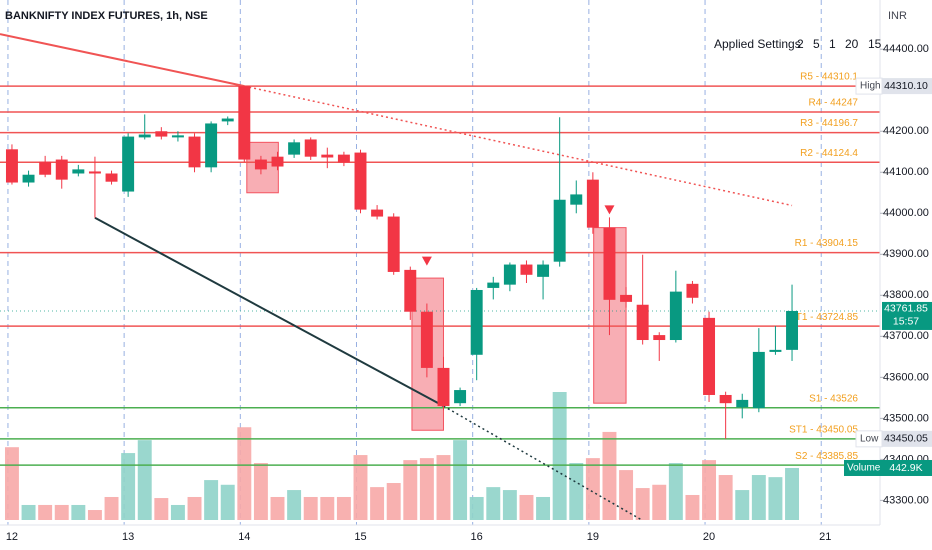 The height and width of the screenshot is (550, 932). I want to click on settings-value: 15, so click(875, 44).